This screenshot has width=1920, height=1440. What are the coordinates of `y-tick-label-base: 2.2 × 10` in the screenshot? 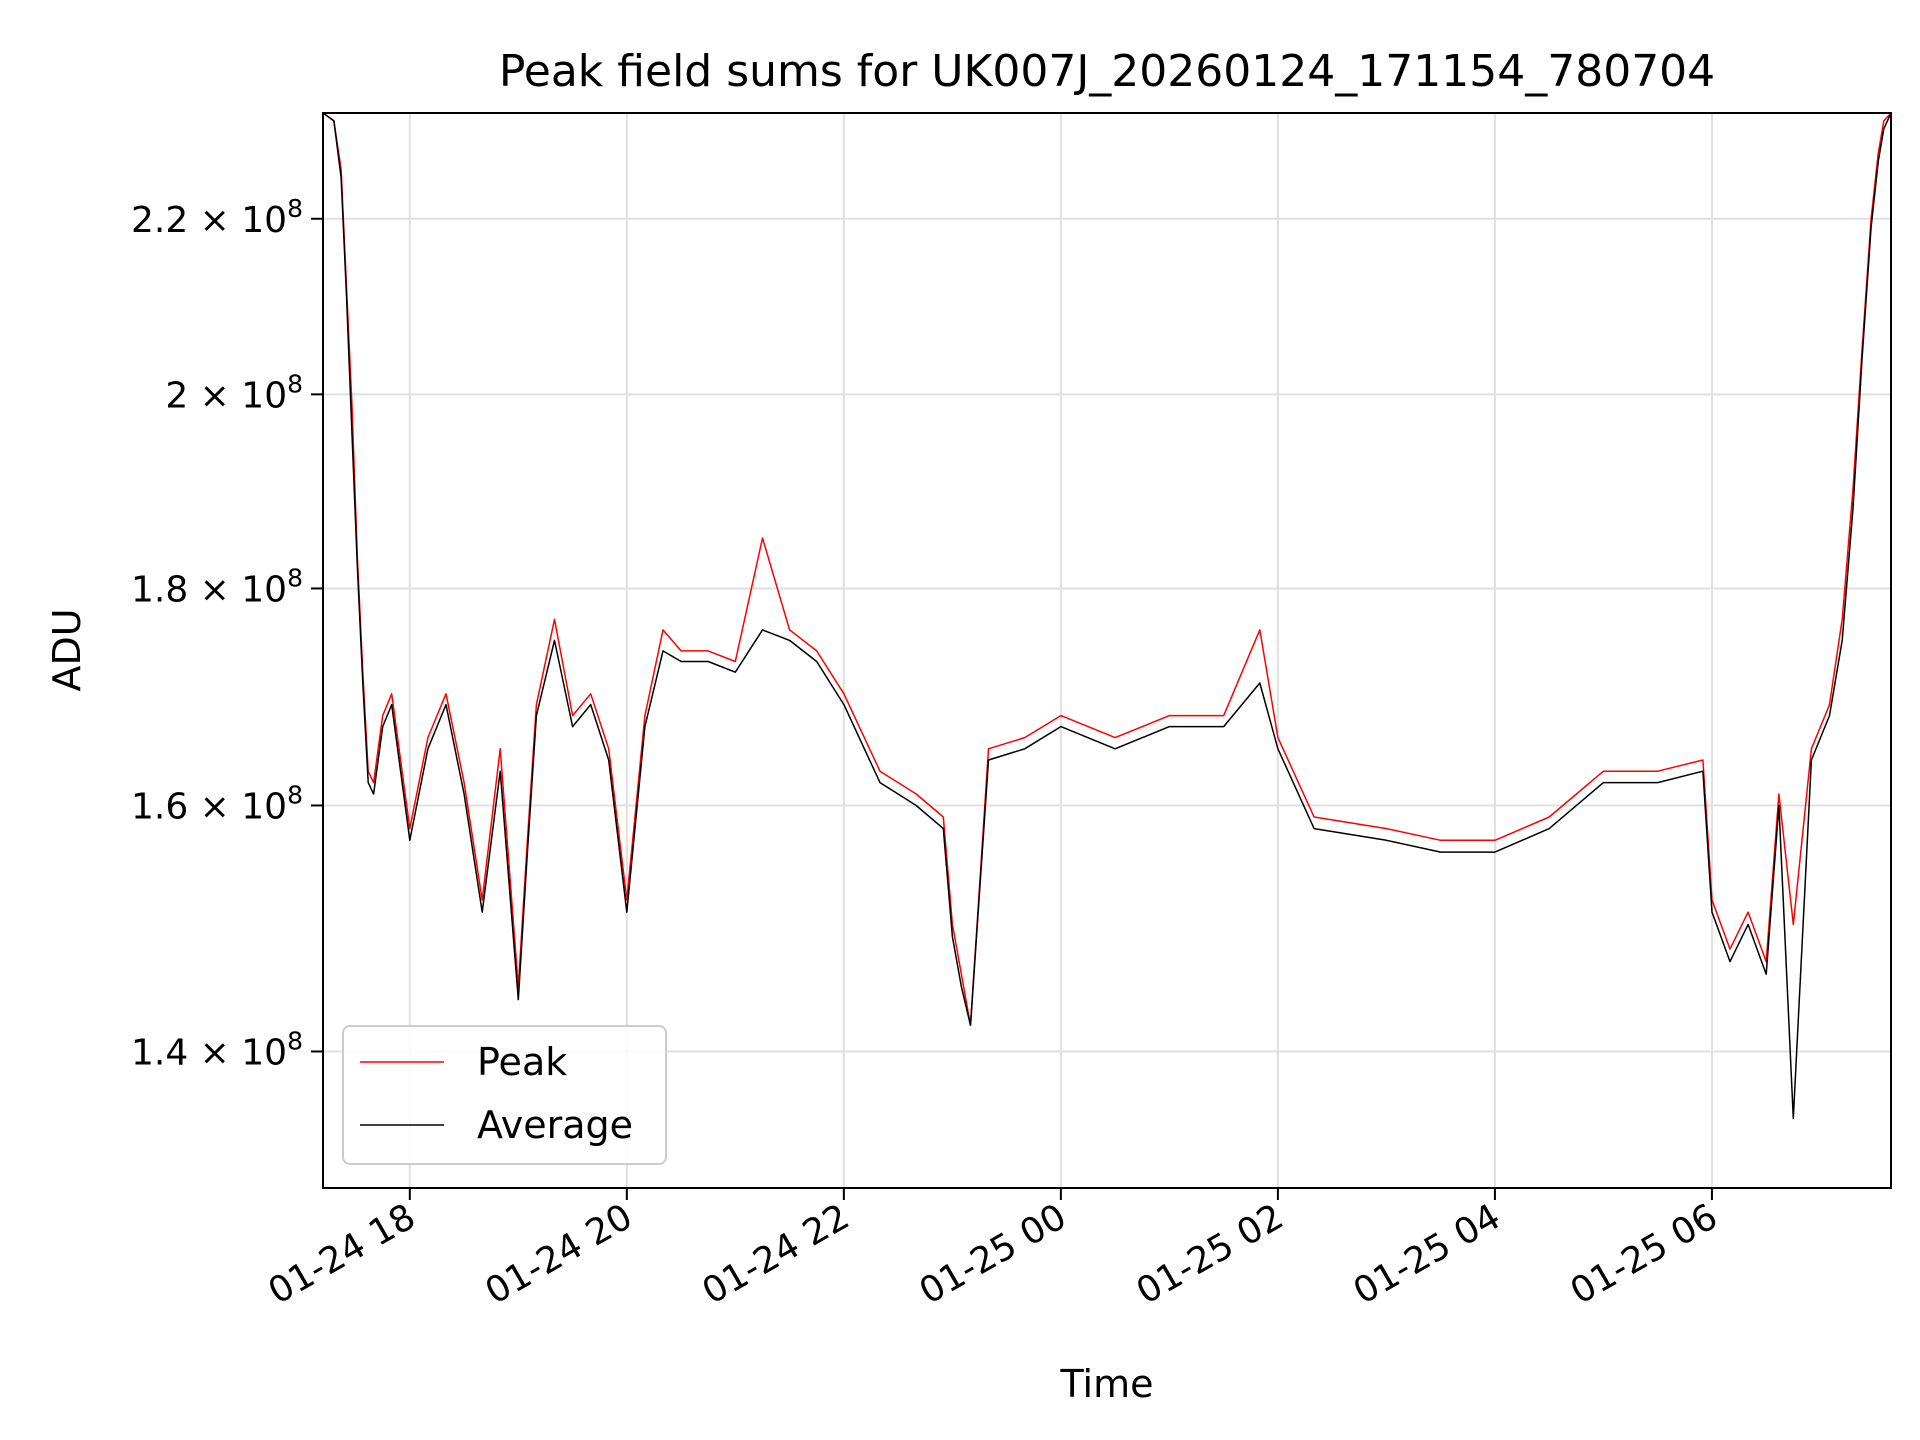 It's located at (209, 220).